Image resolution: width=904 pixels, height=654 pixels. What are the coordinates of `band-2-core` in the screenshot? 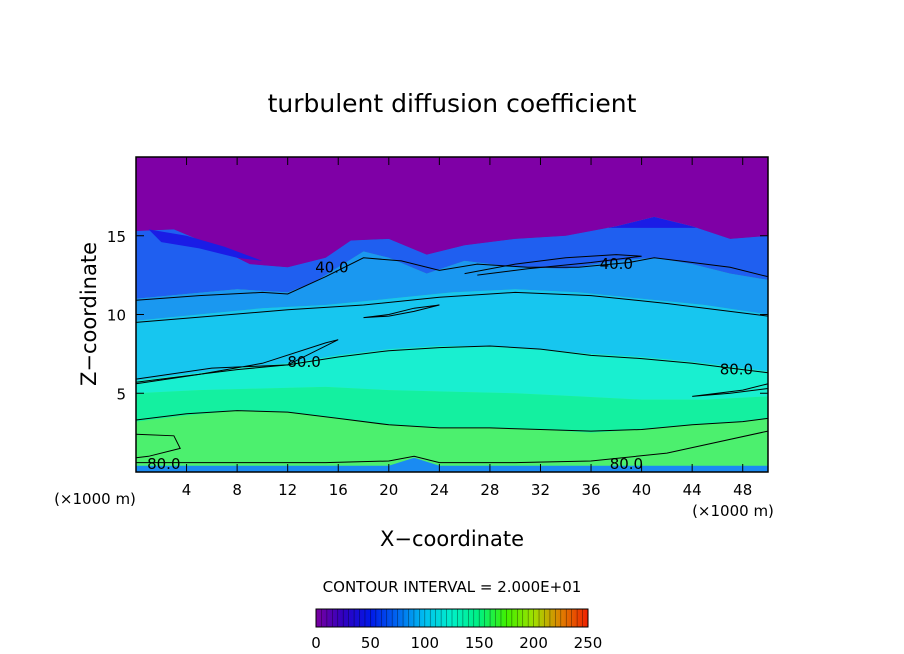 It's located at (452, 438).